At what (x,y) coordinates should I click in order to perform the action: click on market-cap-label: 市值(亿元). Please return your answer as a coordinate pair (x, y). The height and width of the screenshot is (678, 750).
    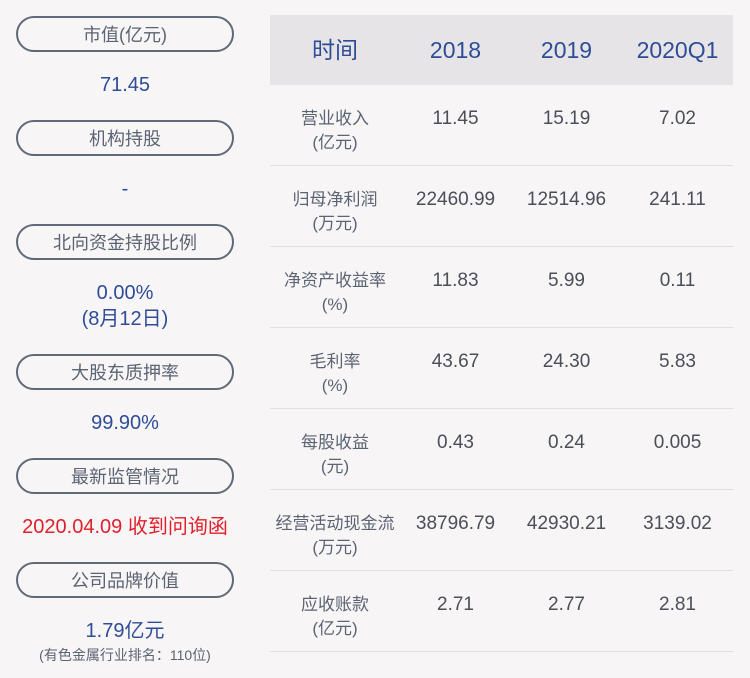
    Looking at the image, I should click on (125, 34).